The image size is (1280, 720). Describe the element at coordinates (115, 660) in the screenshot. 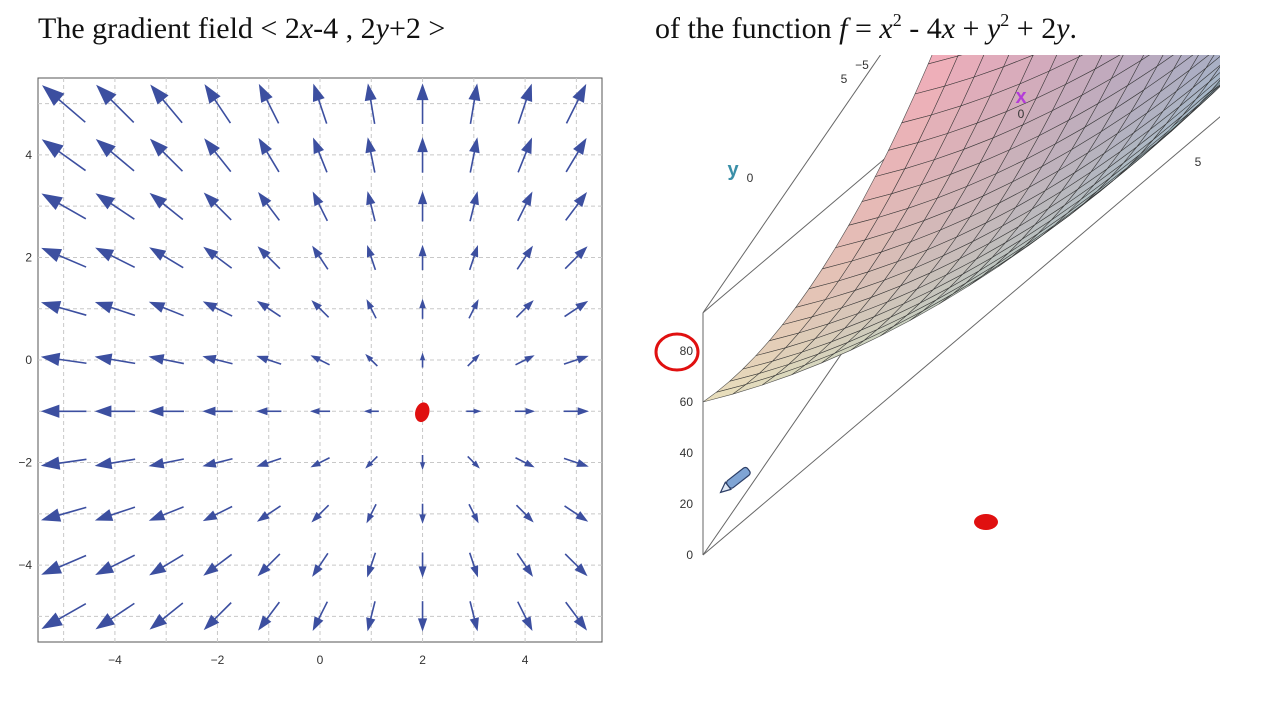

I see `x-tick-label: −4` at that location.